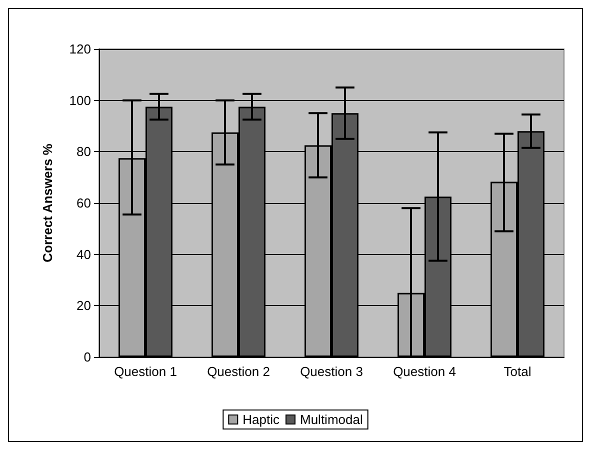  Describe the element at coordinates (331, 371) in the screenshot. I see `x-tick-label: Question 3` at that location.